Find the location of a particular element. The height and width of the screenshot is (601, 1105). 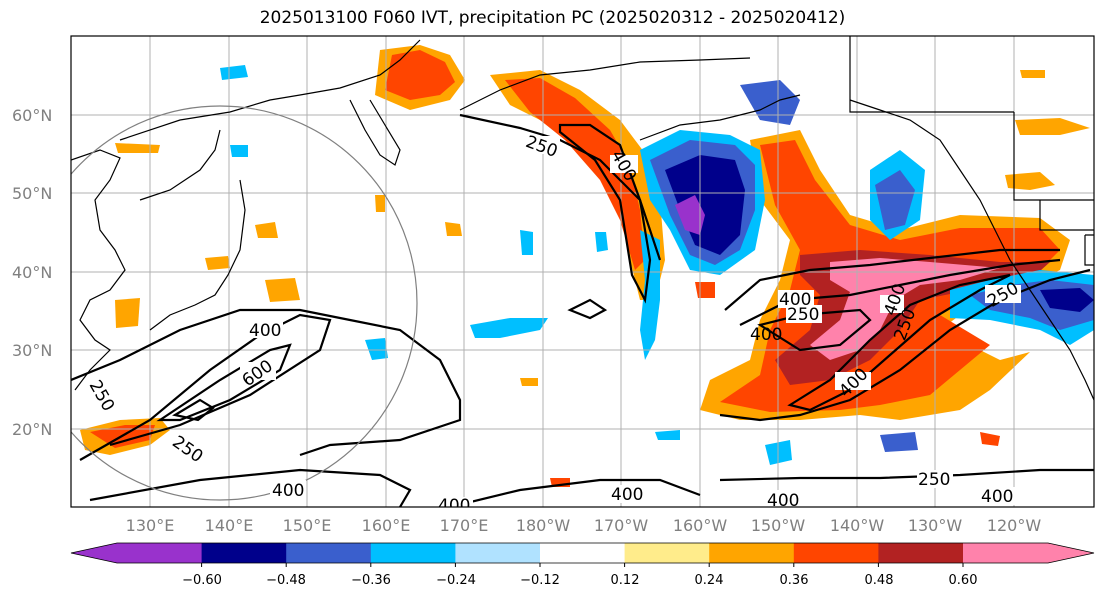

lon-label: 160°E is located at coordinates (386, 525).